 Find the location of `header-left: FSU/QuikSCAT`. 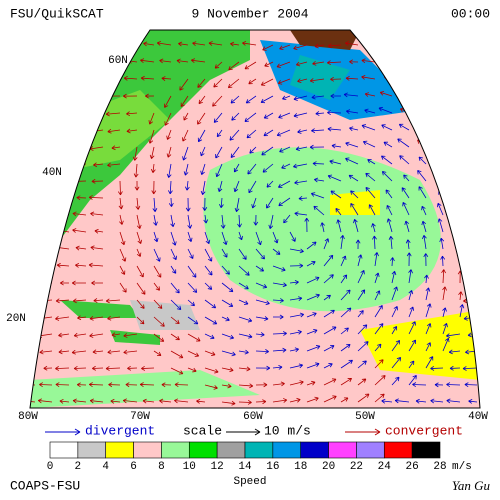

header-left: FSU/QuikSCAT is located at coordinates (57, 13).